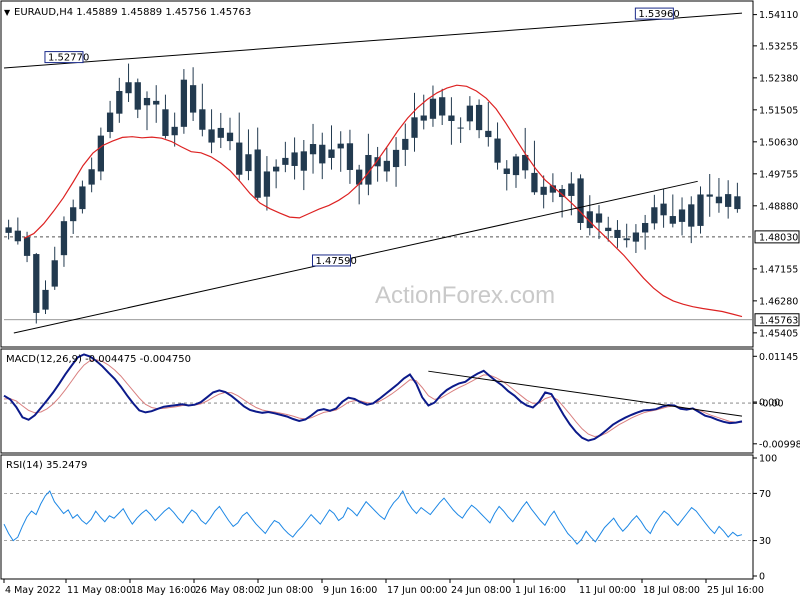 The height and width of the screenshot is (600, 800). Describe the element at coordinates (7, 12) in the screenshot. I see `header-triangle-icon: ▼` at that location.